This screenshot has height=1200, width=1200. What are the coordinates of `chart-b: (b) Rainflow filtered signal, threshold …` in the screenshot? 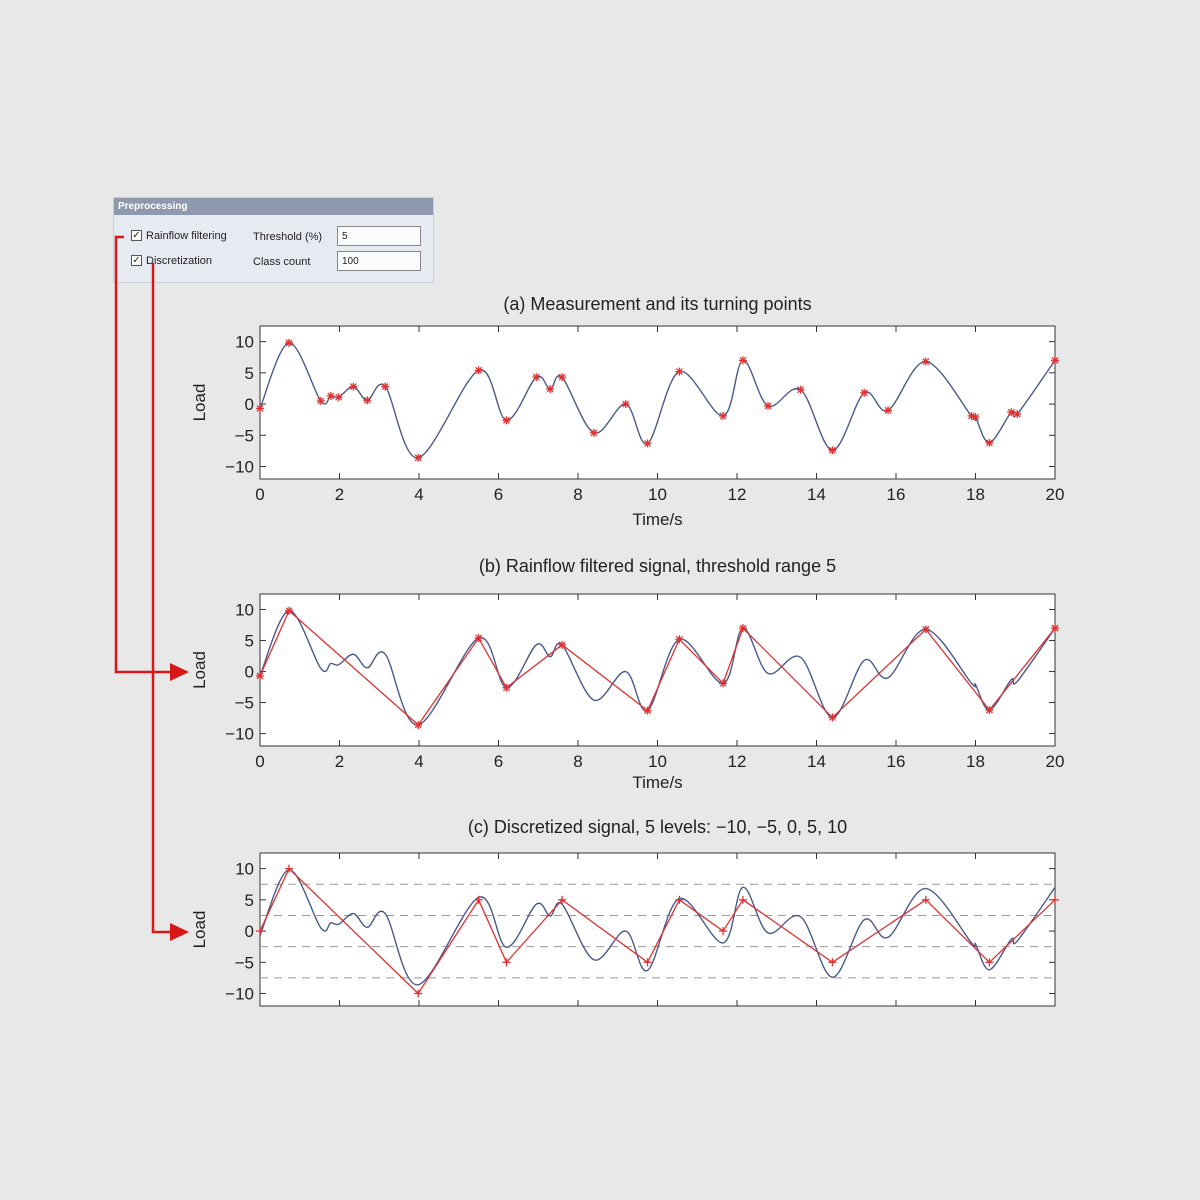 It's located at (627, 674).